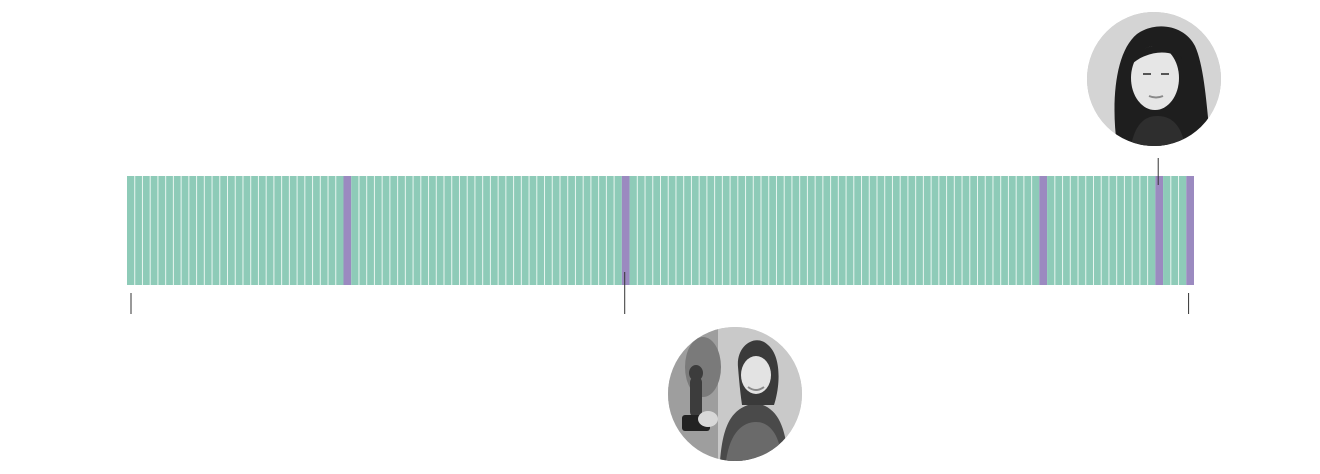 The width and height of the screenshot is (1320, 474). What do you see at coordinates (735, 394) in the screenshot?
I see `portrait-award-winner-photo` at bounding box center [735, 394].